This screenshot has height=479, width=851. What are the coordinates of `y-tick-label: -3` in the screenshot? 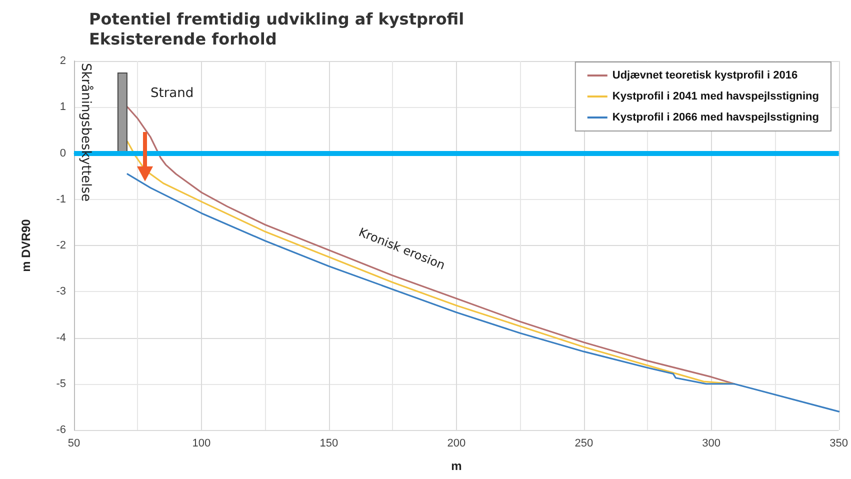 It's located at (61, 292).